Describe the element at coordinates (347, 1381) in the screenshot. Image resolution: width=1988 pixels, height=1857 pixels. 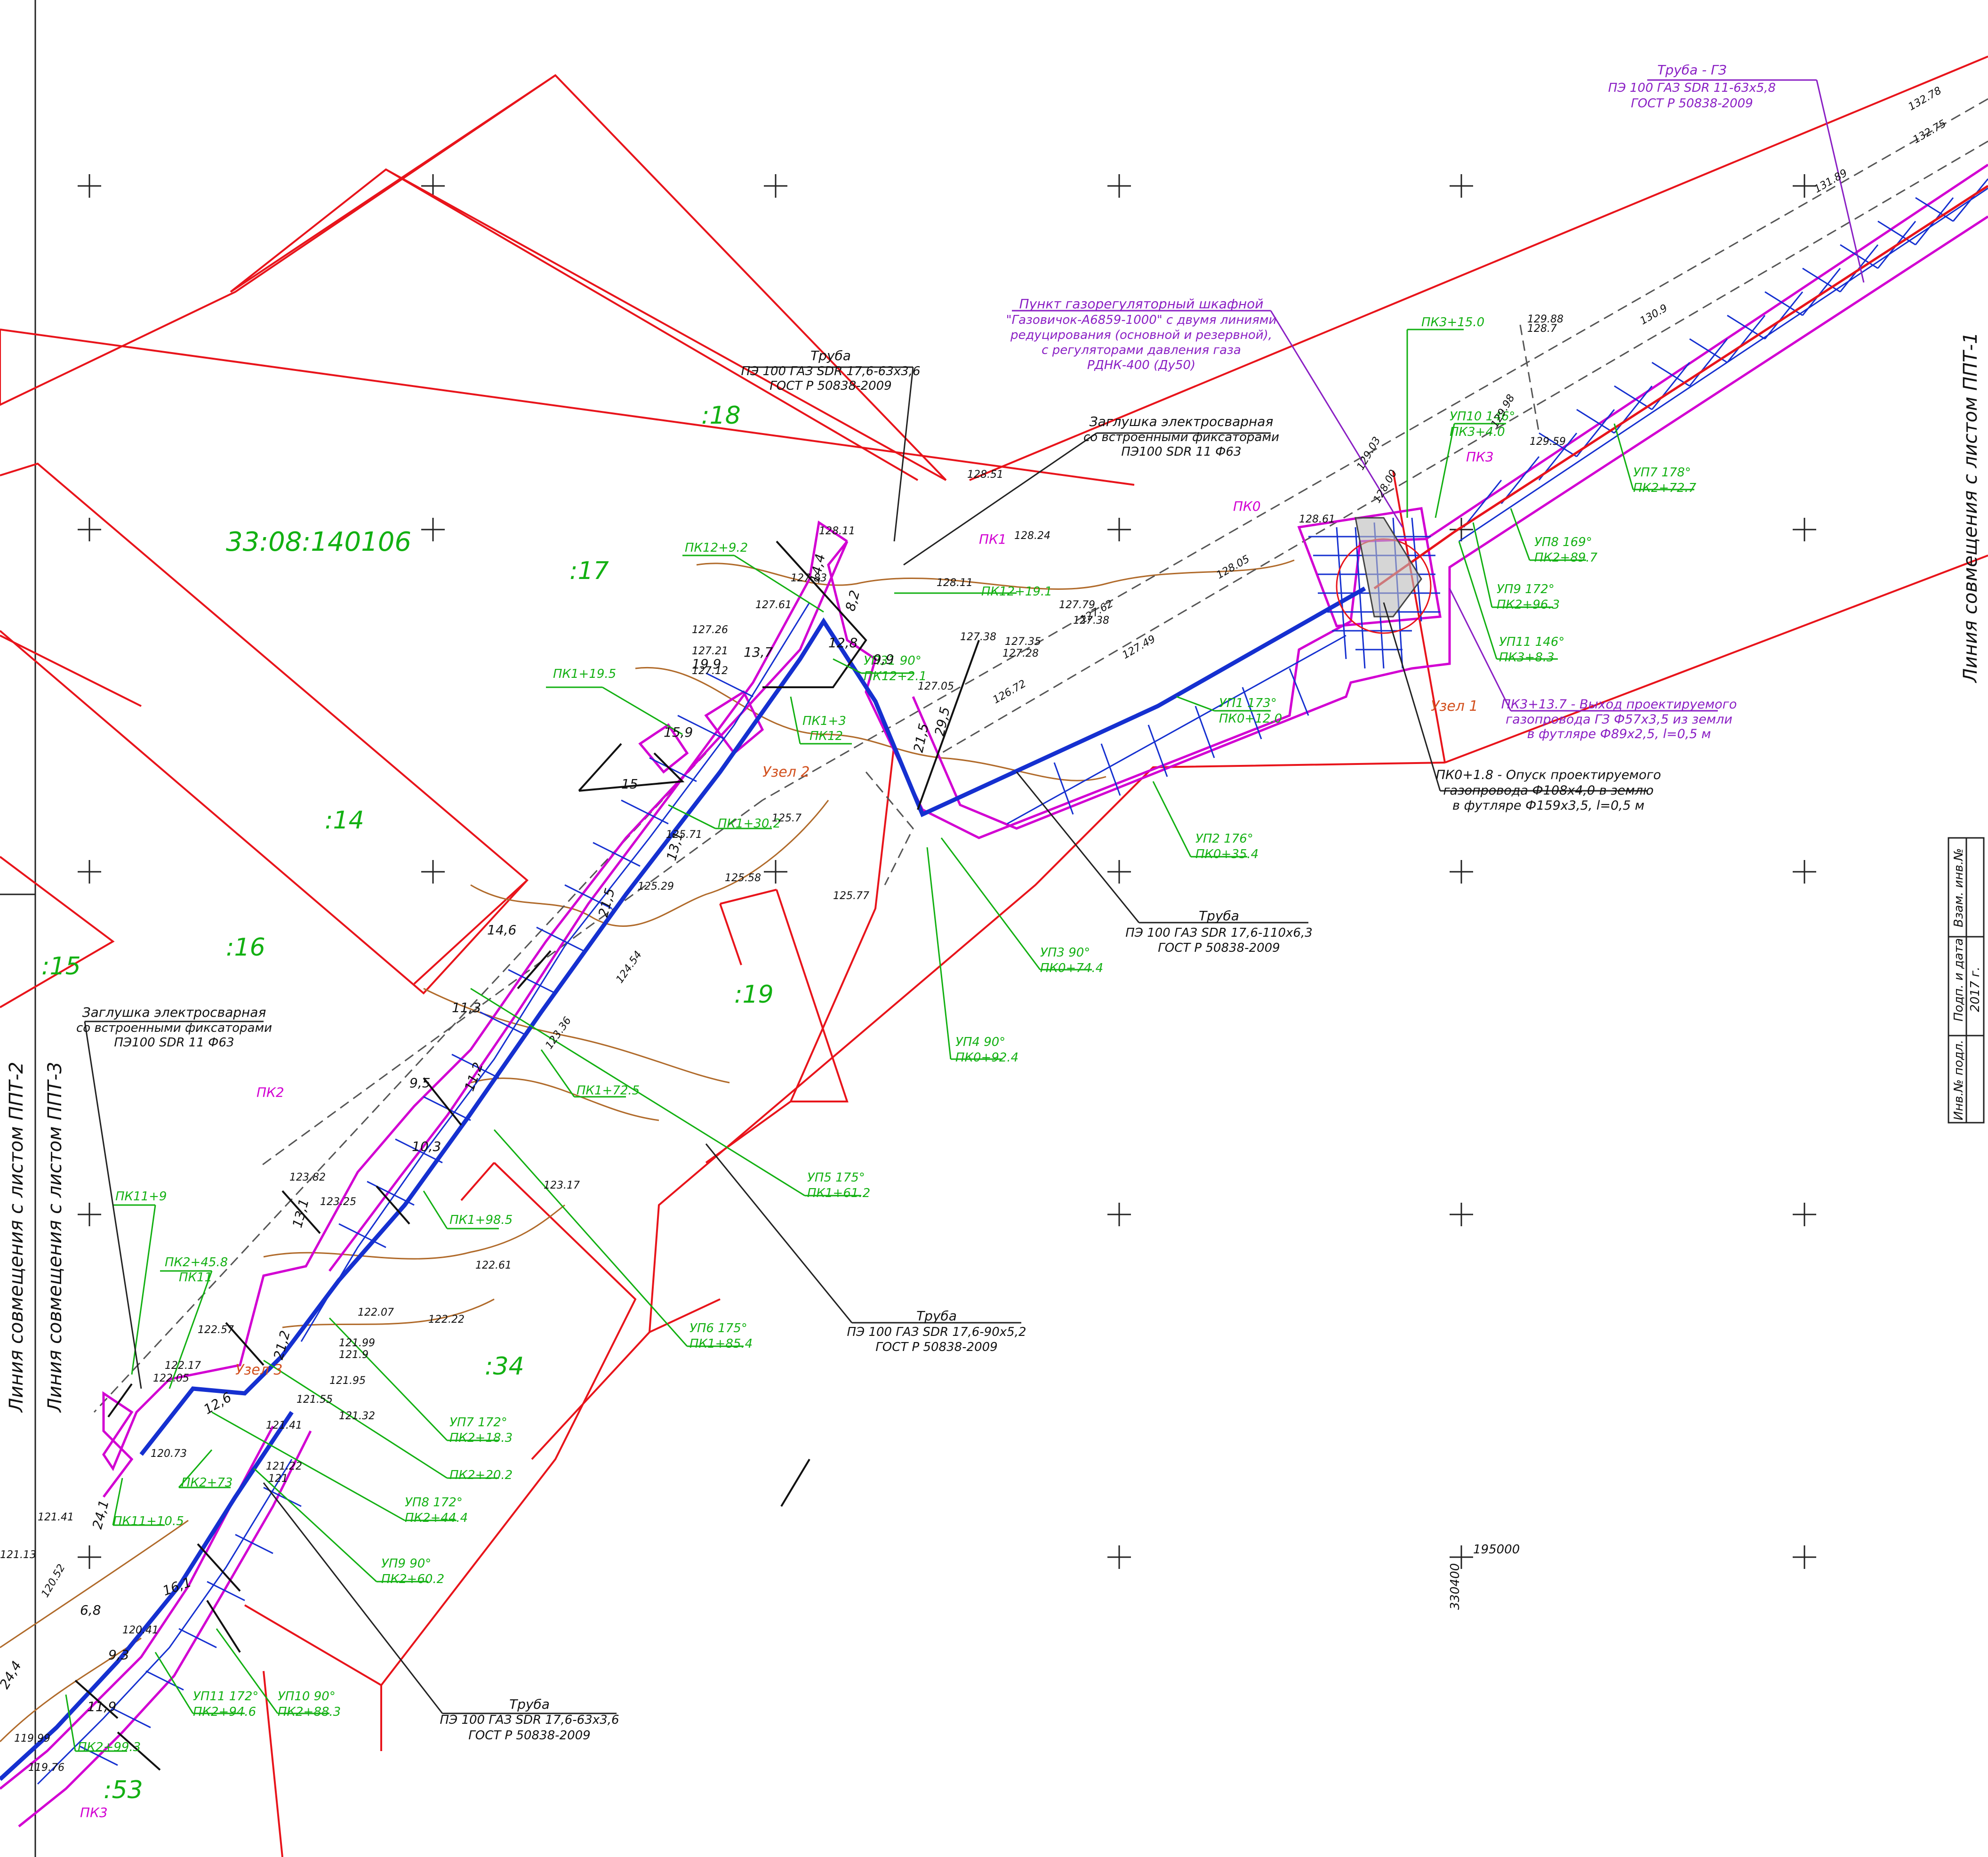
I see `elev: 121.95` at that location.